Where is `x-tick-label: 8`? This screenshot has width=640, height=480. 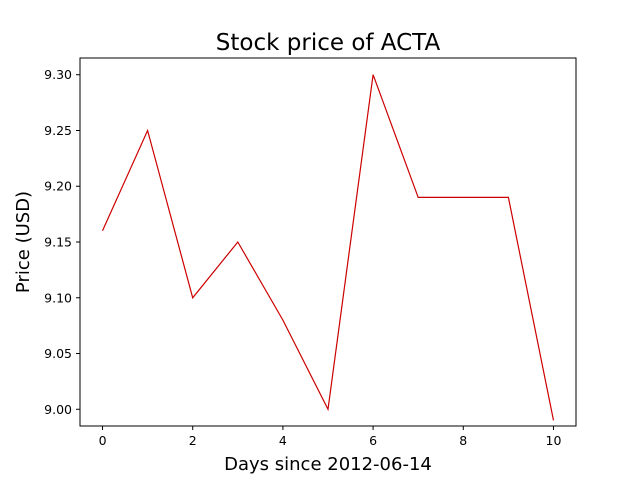
x-tick-label: 8 is located at coordinates (463, 440).